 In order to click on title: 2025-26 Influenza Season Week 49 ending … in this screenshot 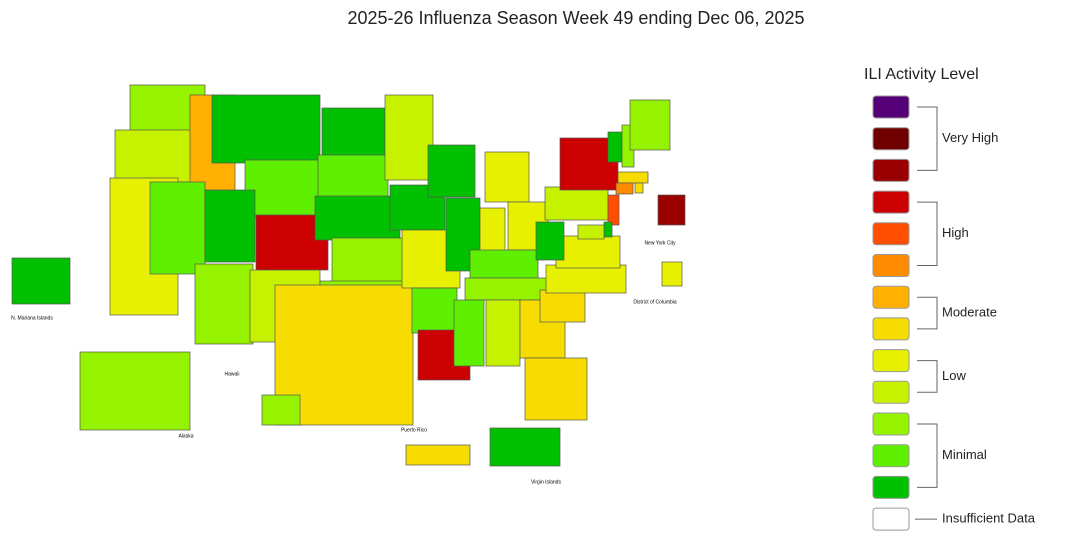, I will do `click(575, 18)`.